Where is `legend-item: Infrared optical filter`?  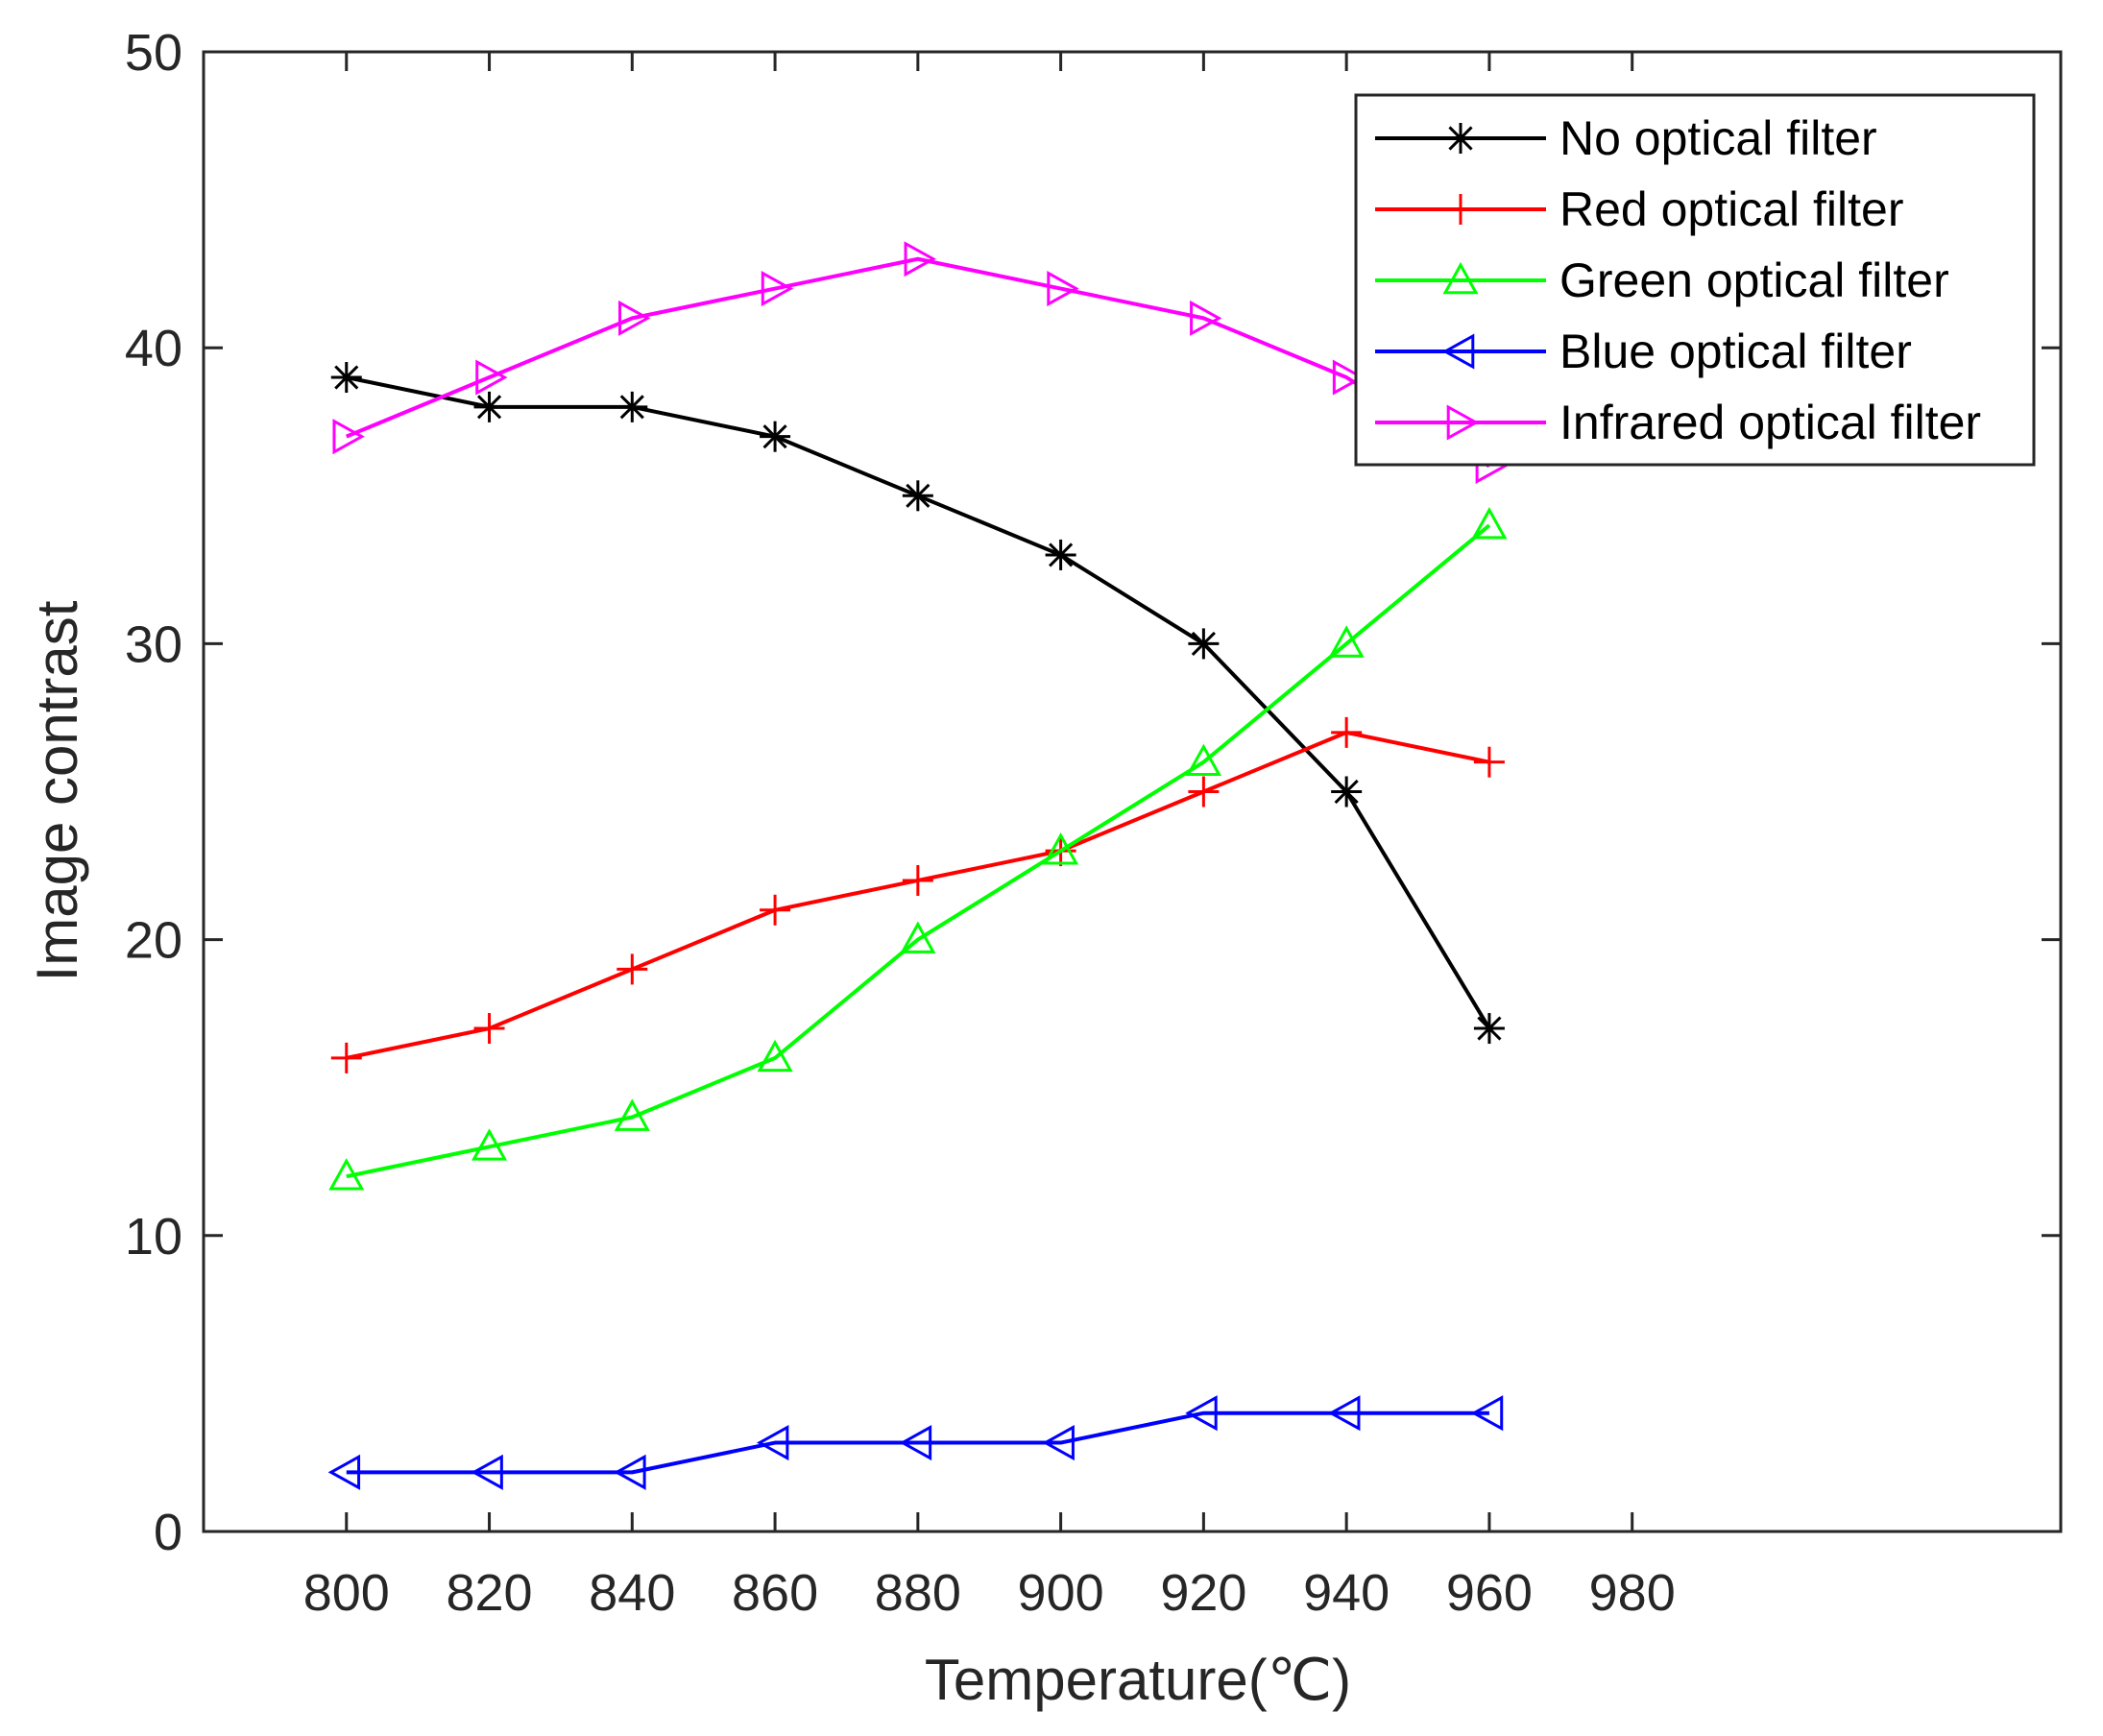
legend-item: Infrared optical filter is located at coordinates (1678, 422).